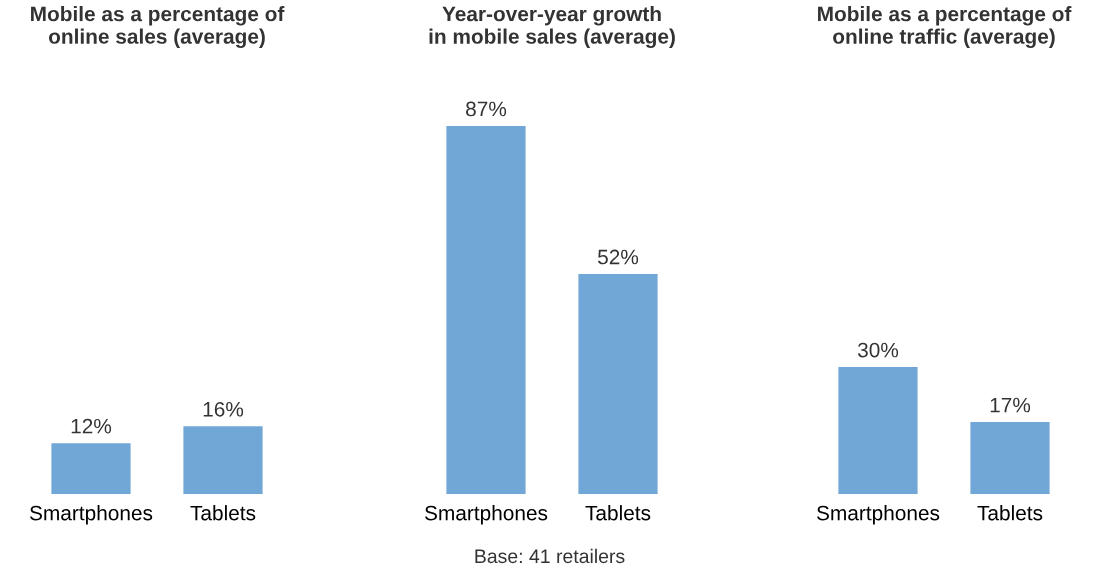  What do you see at coordinates (945, 27) in the screenshot?
I see `chart-title: Mobile as a percentage of online traffic (average)` at bounding box center [945, 27].